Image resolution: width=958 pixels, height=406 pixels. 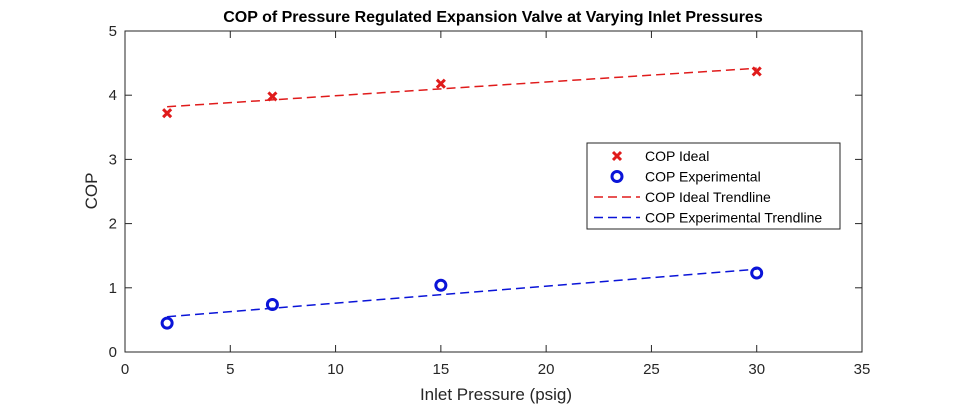 I want to click on x-tick-label: 30, so click(x=756, y=369).